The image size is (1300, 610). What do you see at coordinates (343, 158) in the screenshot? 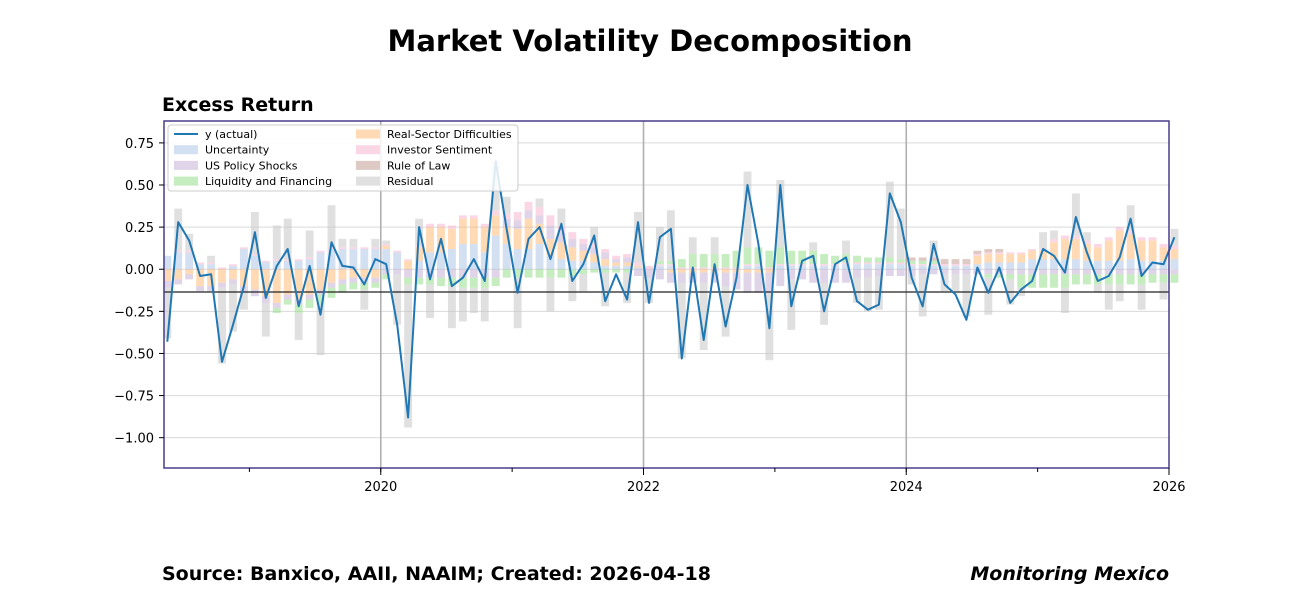
I see `legend-box` at bounding box center [343, 158].